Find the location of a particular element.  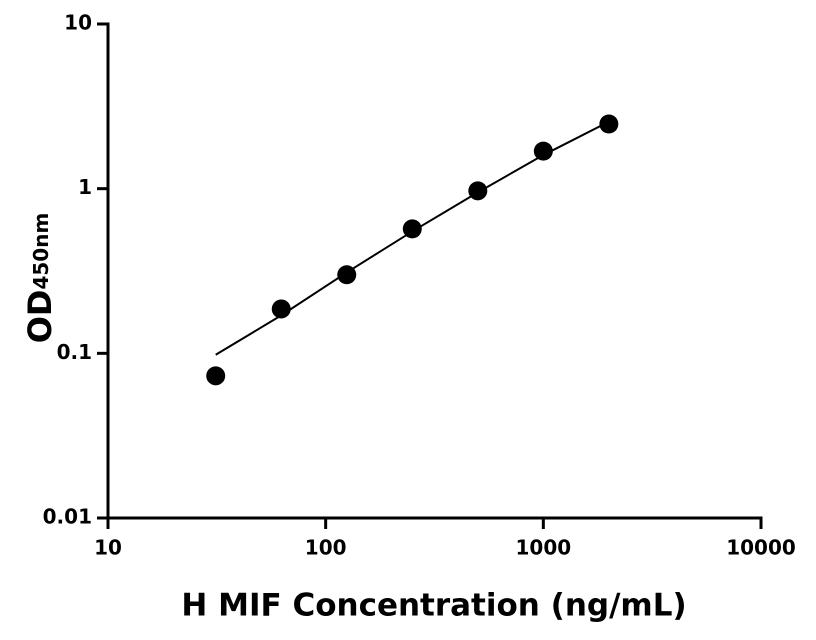

y-axis-label-subscript: 450nm is located at coordinates (41, 251).